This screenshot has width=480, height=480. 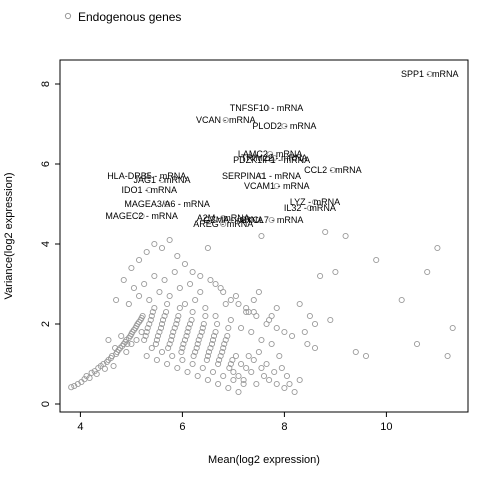 What do you see at coordinates (310, 208) in the screenshot?
I see `point-label: IL32 - mRNA` at bounding box center [310, 208].